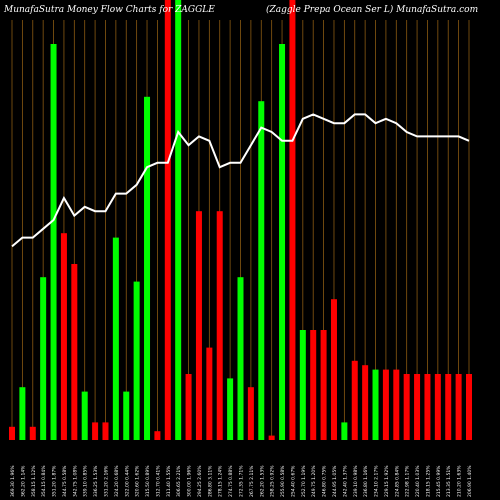 This screenshot has width=500, height=500. I want to click on tick-label: 336.25 1.53%, so click(96, 481).